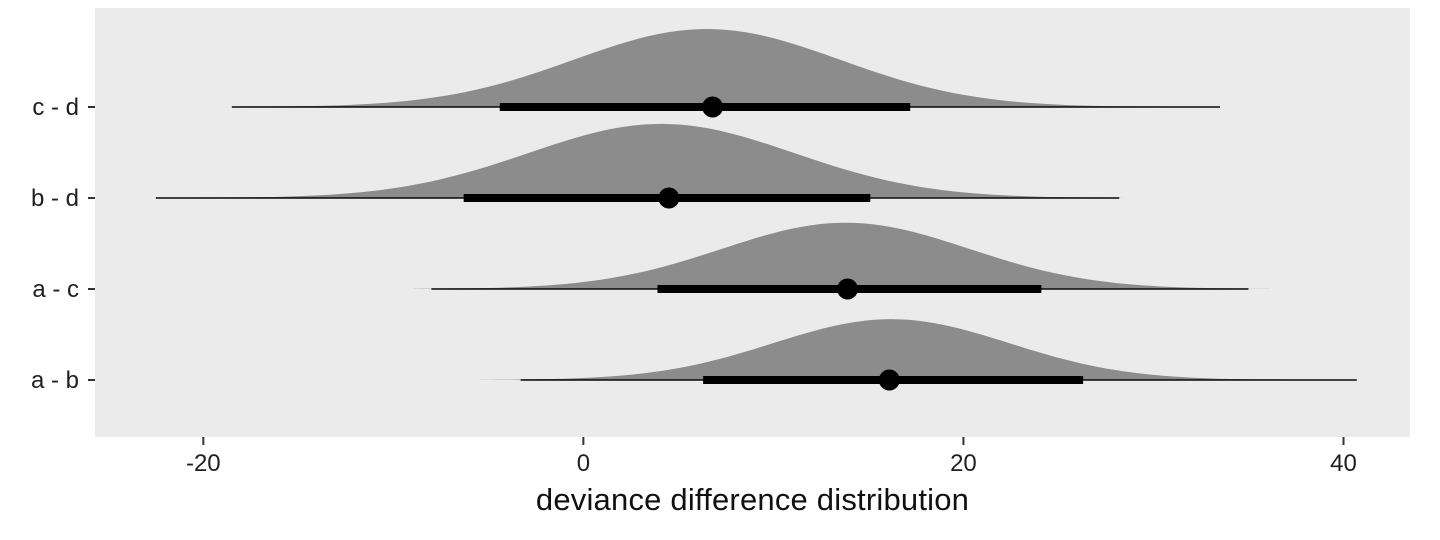 This screenshot has height=540, width=1440. I want to click on point-estimate-a-b, so click(889, 380).